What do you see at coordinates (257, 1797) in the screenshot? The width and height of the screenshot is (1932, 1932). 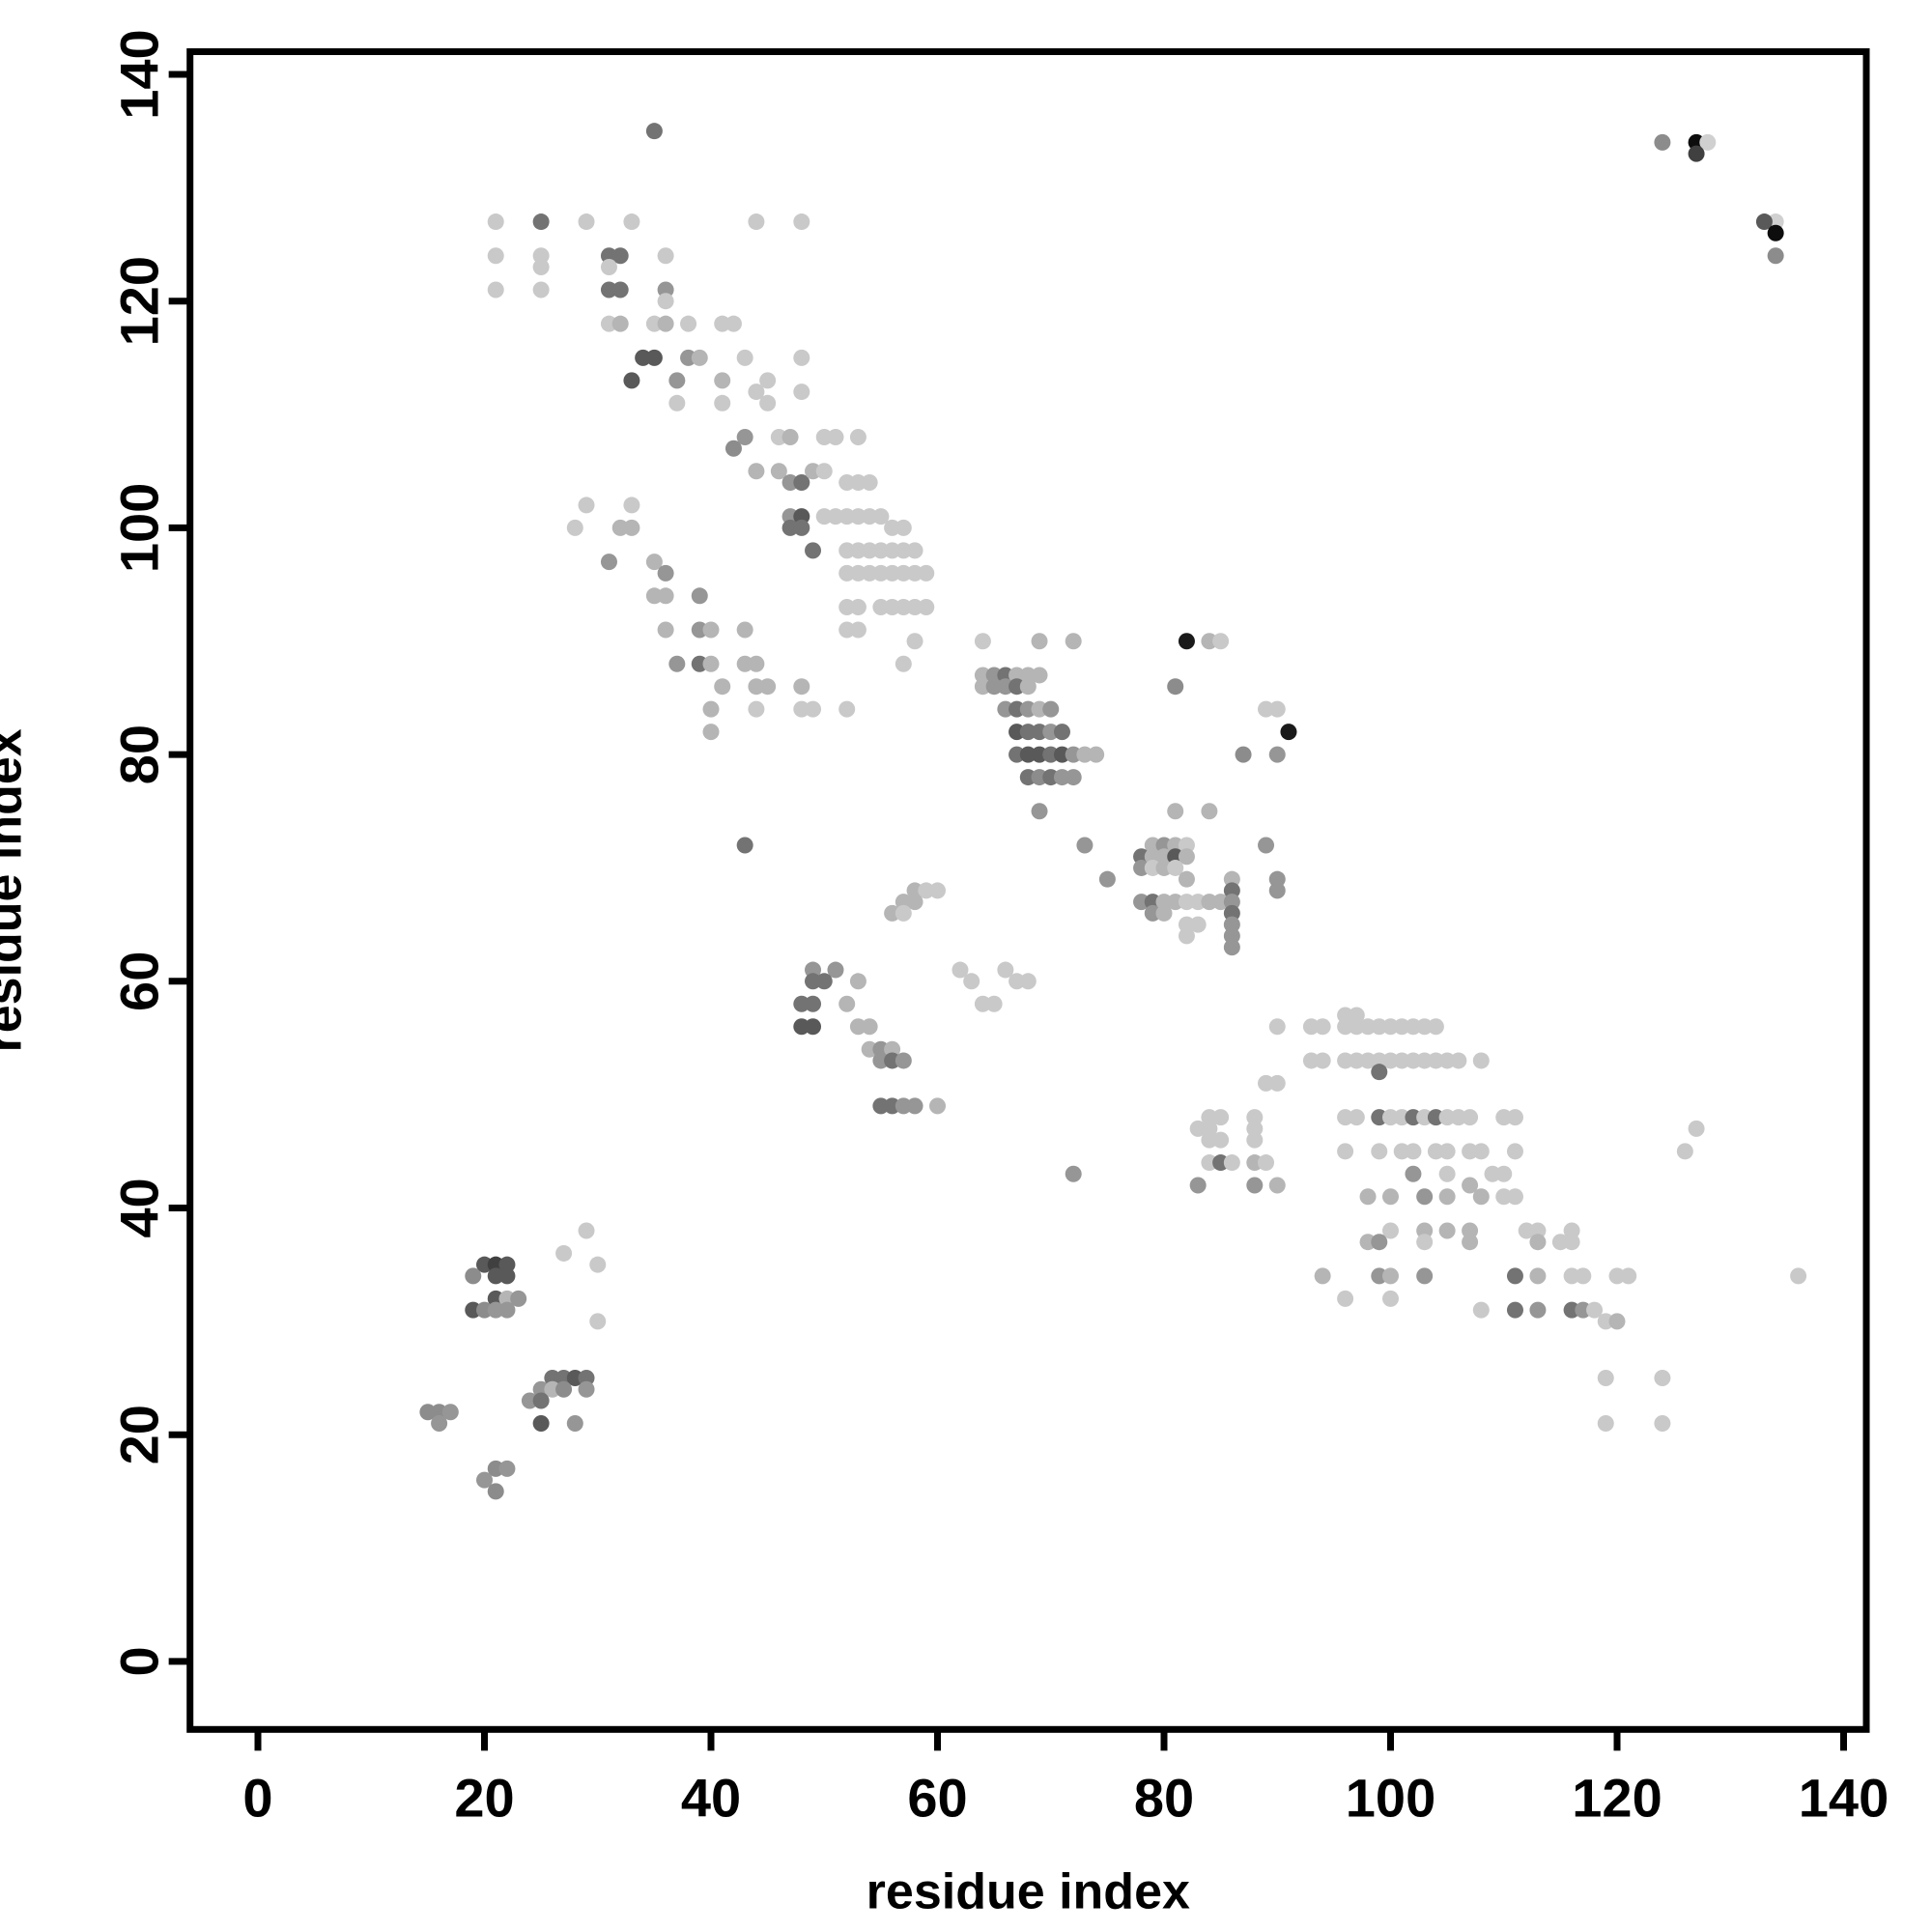 I see `x-tick-label: 0` at bounding box center [257, 1797].